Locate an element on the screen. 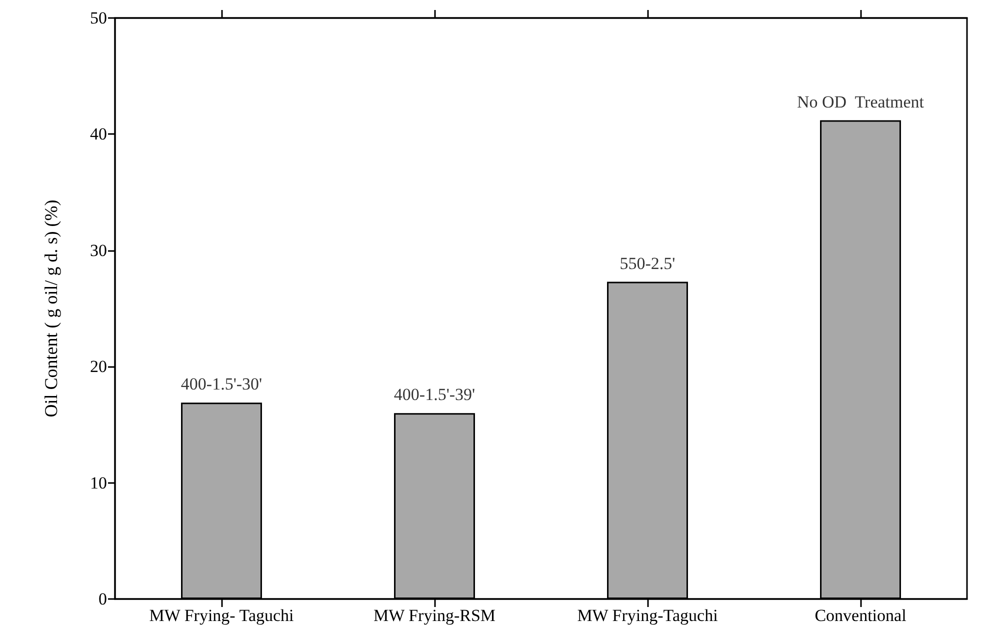 This screenshot has height=641, width=990. annotation: 400-1.5'-30' is located at coordinates (221, 384).